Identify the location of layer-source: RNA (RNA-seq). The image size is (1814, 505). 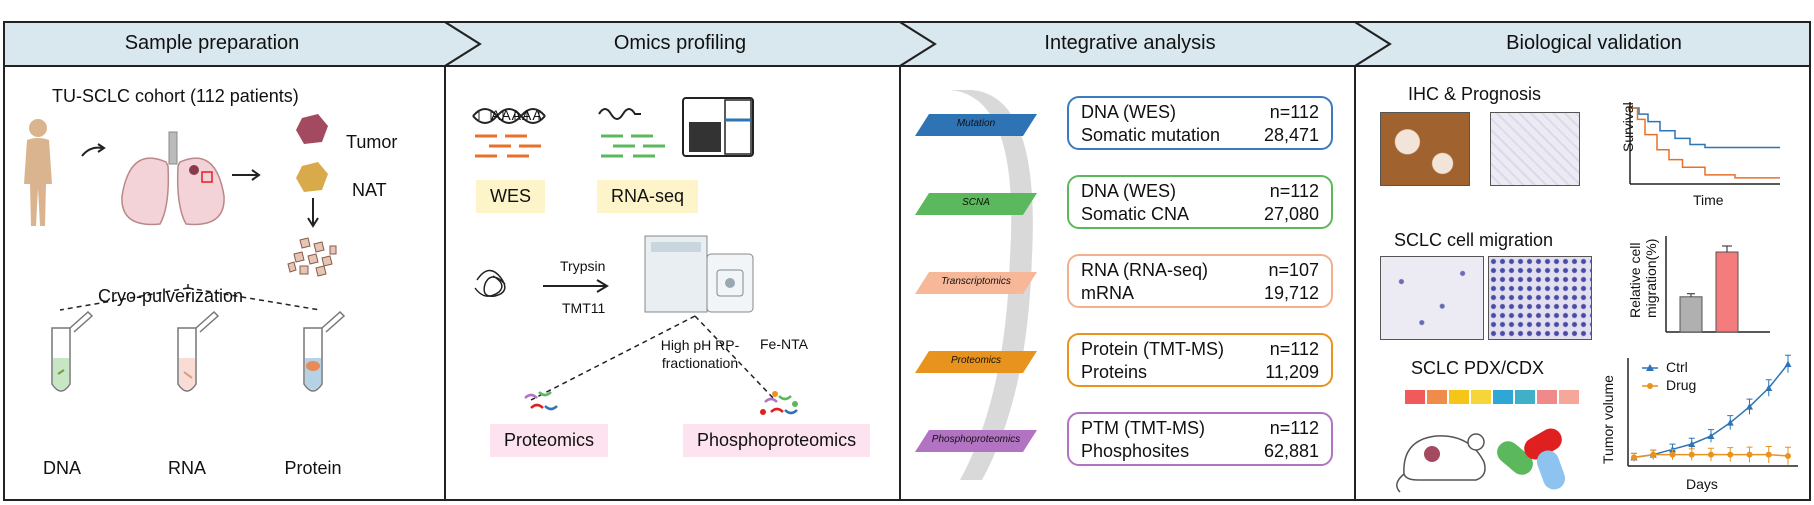
(1145, 270).